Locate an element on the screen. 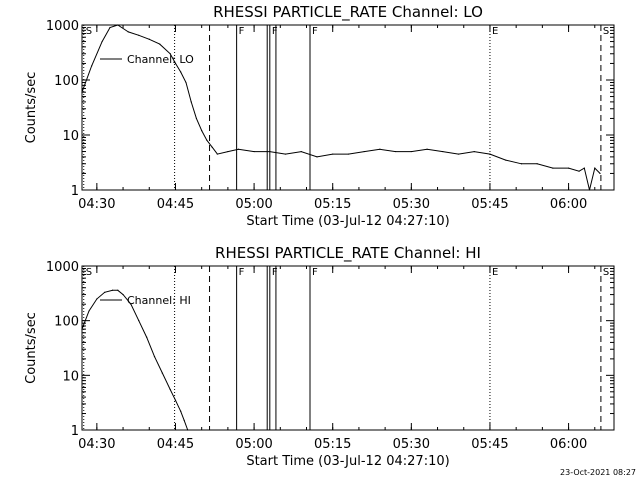 The height and width of the screenshot is (480, 640). legend-label: Channel: LO is located at coordinates (160, 59).